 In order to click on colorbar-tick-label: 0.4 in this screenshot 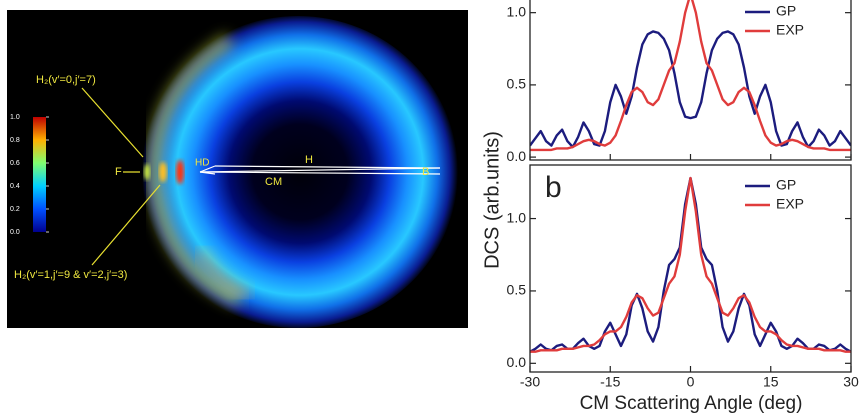, I will do `click(15, 186)`.